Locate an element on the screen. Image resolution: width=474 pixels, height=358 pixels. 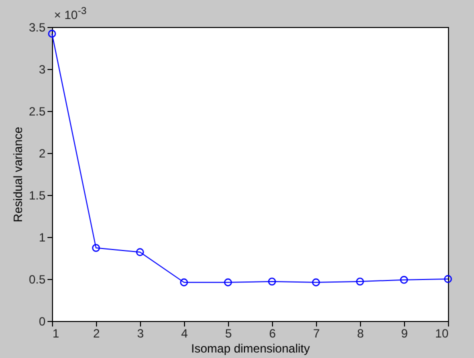
y-tick-label: 0.5 is located at coordinates (37, 279).